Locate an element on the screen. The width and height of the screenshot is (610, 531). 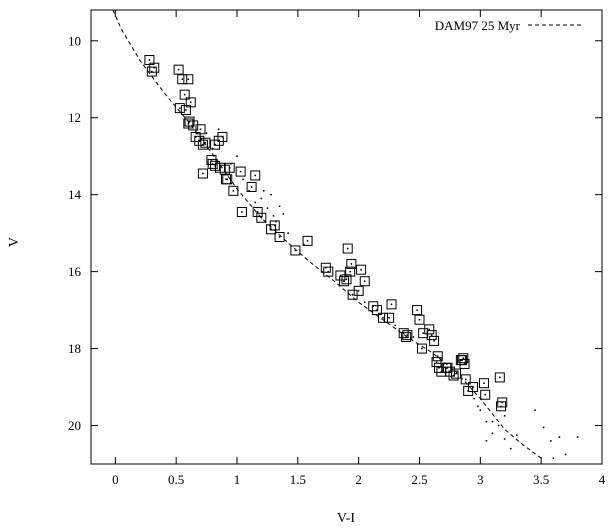
x-tick-label: 3.5 is located at coordinates (541, 479).